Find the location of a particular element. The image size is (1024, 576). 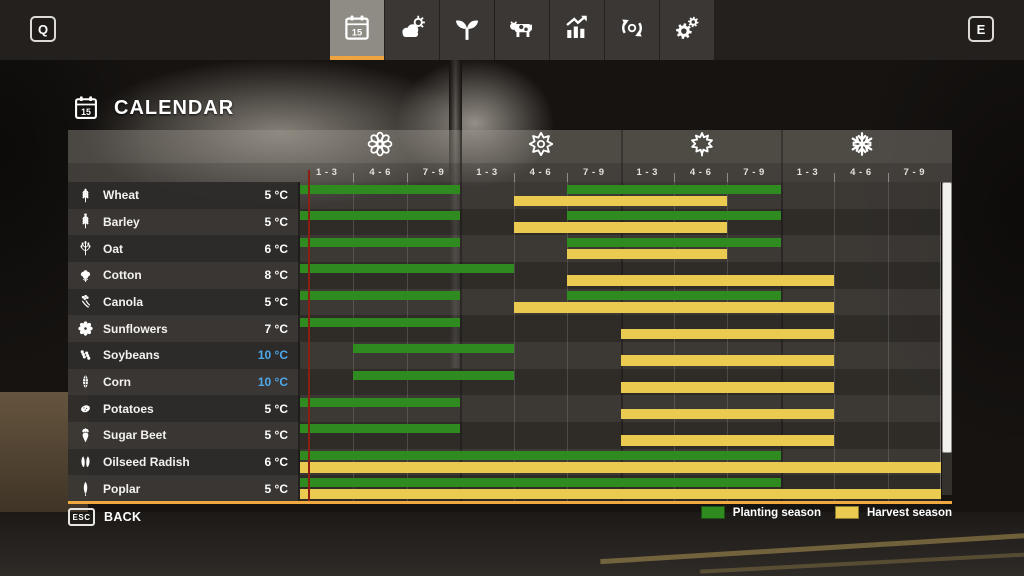

menu-tabs: 15 is located at coordinates (522, 30).